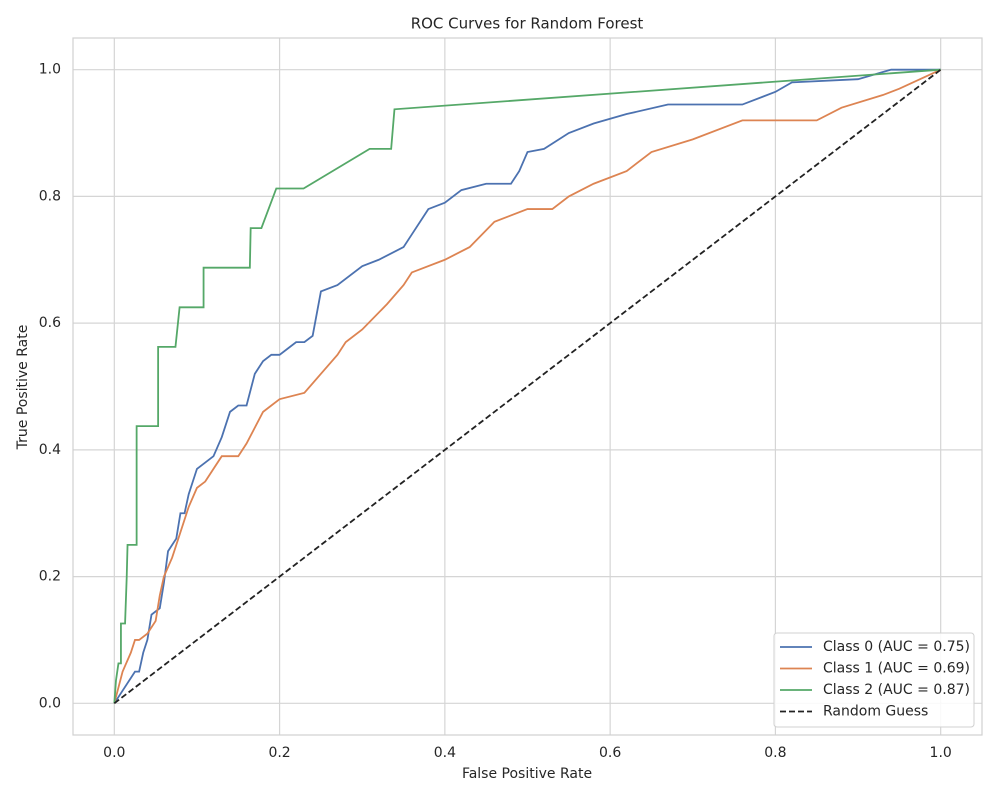  What do you see at coordinates (50, 703) in the screenshot?
I see `y-tick-label: 0.0` at bounding box center [50, 703].